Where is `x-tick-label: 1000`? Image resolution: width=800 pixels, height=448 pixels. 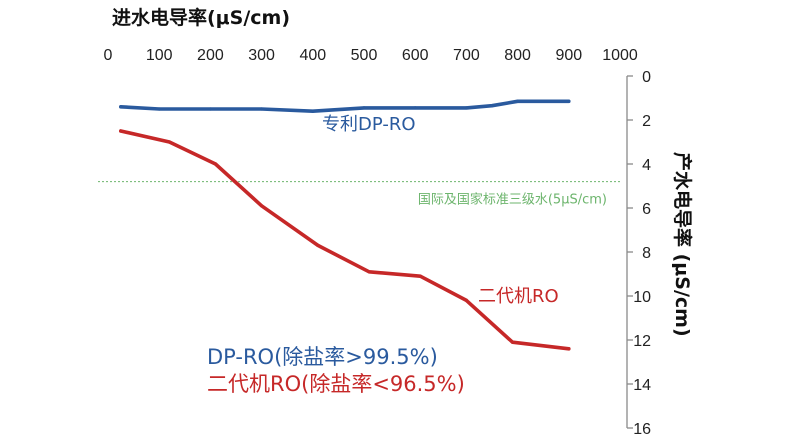 x-tick-label: 1000 is located at coordinates (620, 55).